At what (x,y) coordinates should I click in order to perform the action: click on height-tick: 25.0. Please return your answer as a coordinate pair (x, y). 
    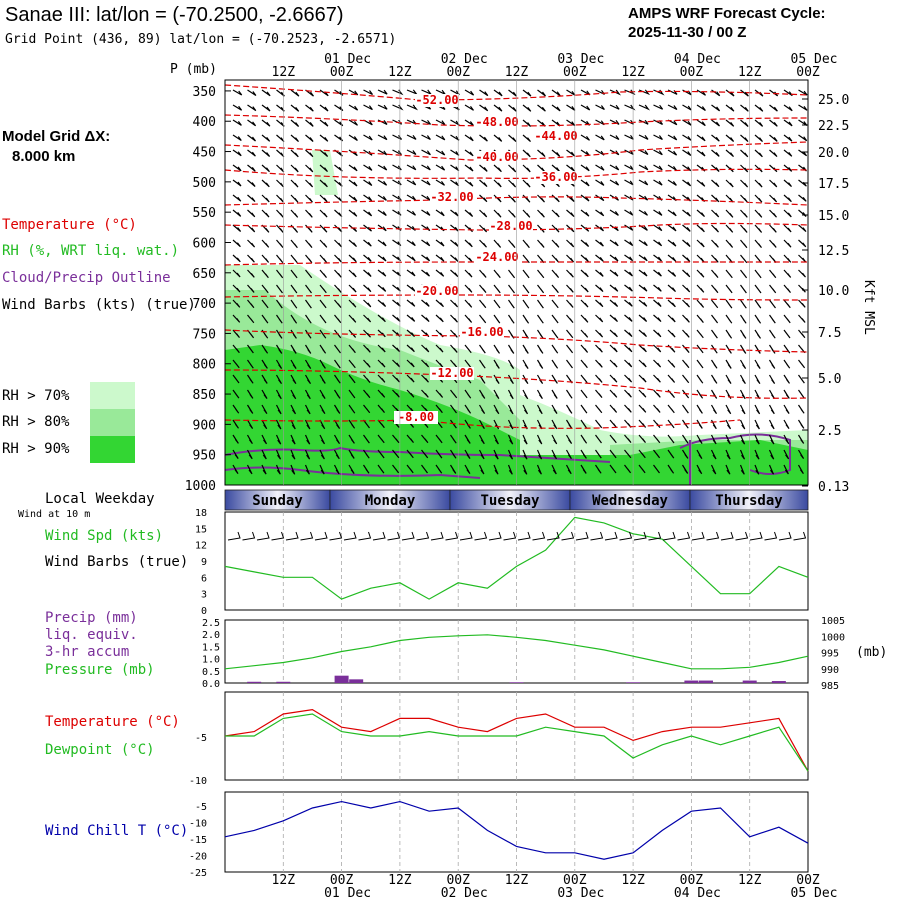
    Looking at the image, I should click on (833, 100).